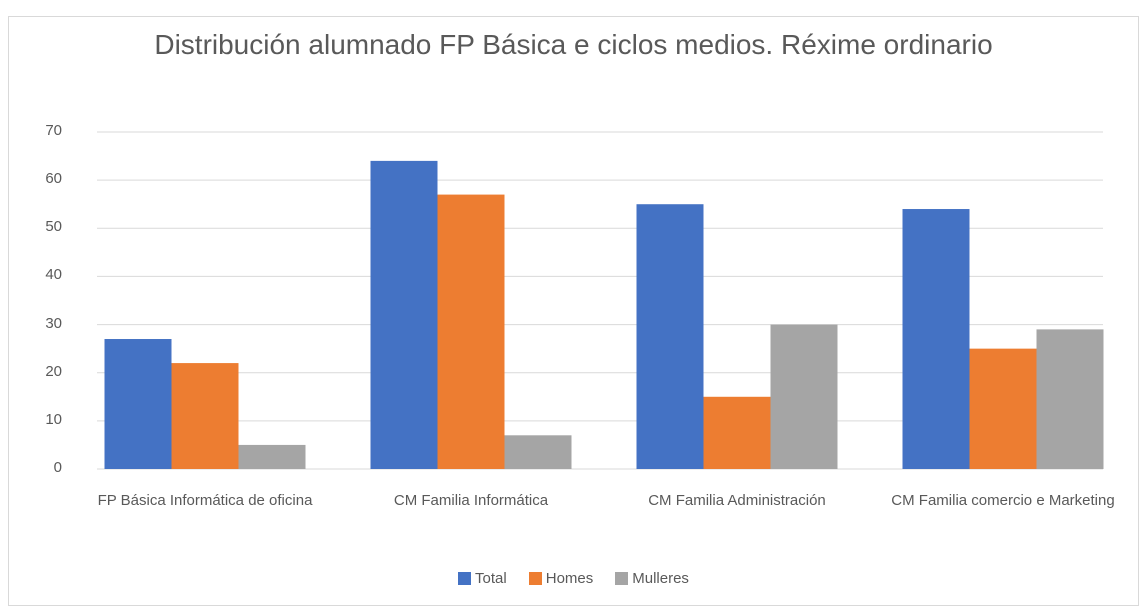  I want to click on legend-label: Total, so click(491, 578).